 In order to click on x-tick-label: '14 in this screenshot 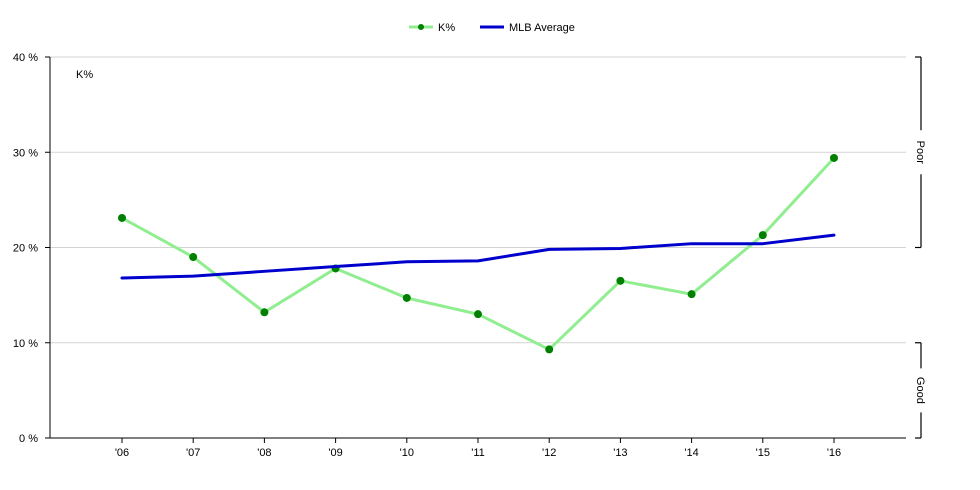, I will do `click(691, 453)`.